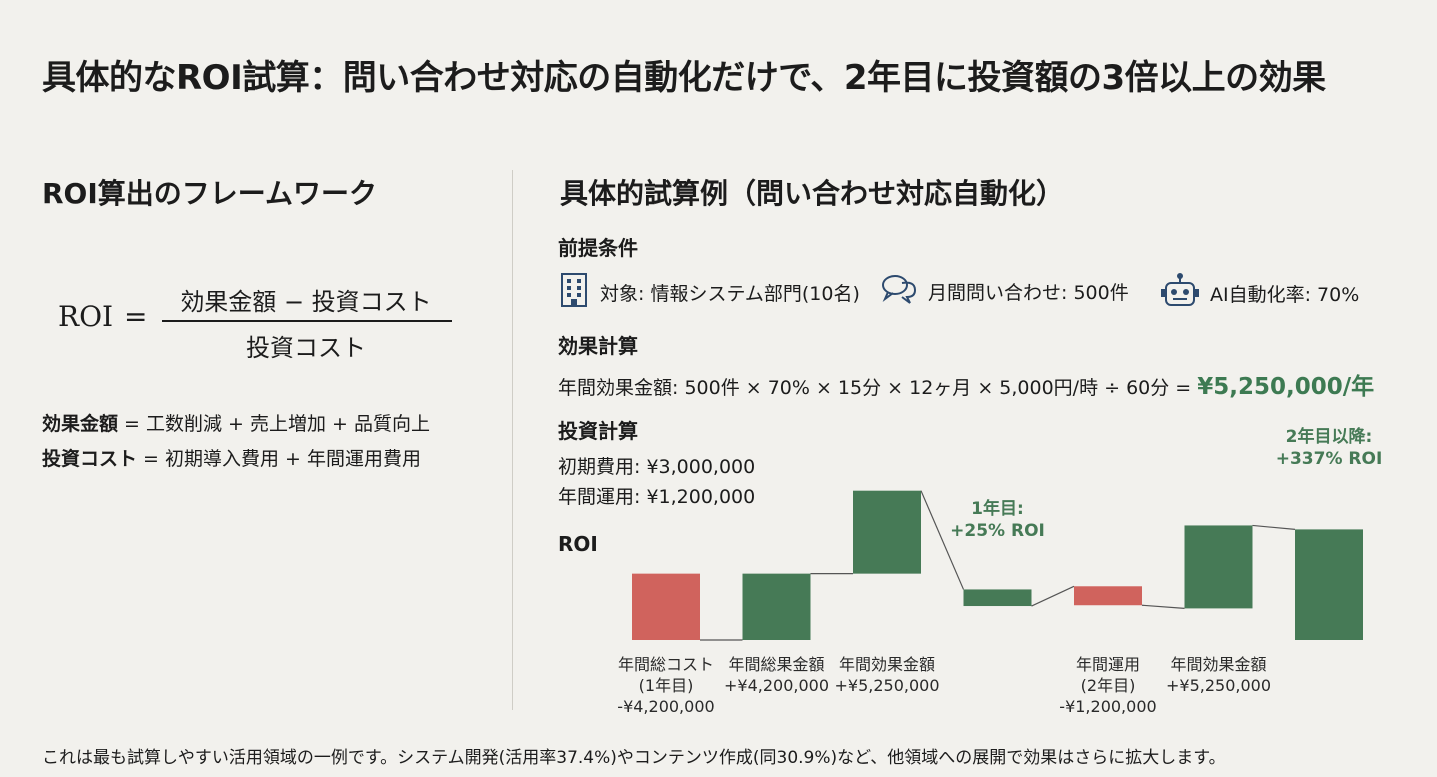  I want to click on chart-title: ROI, so click(578, 544).